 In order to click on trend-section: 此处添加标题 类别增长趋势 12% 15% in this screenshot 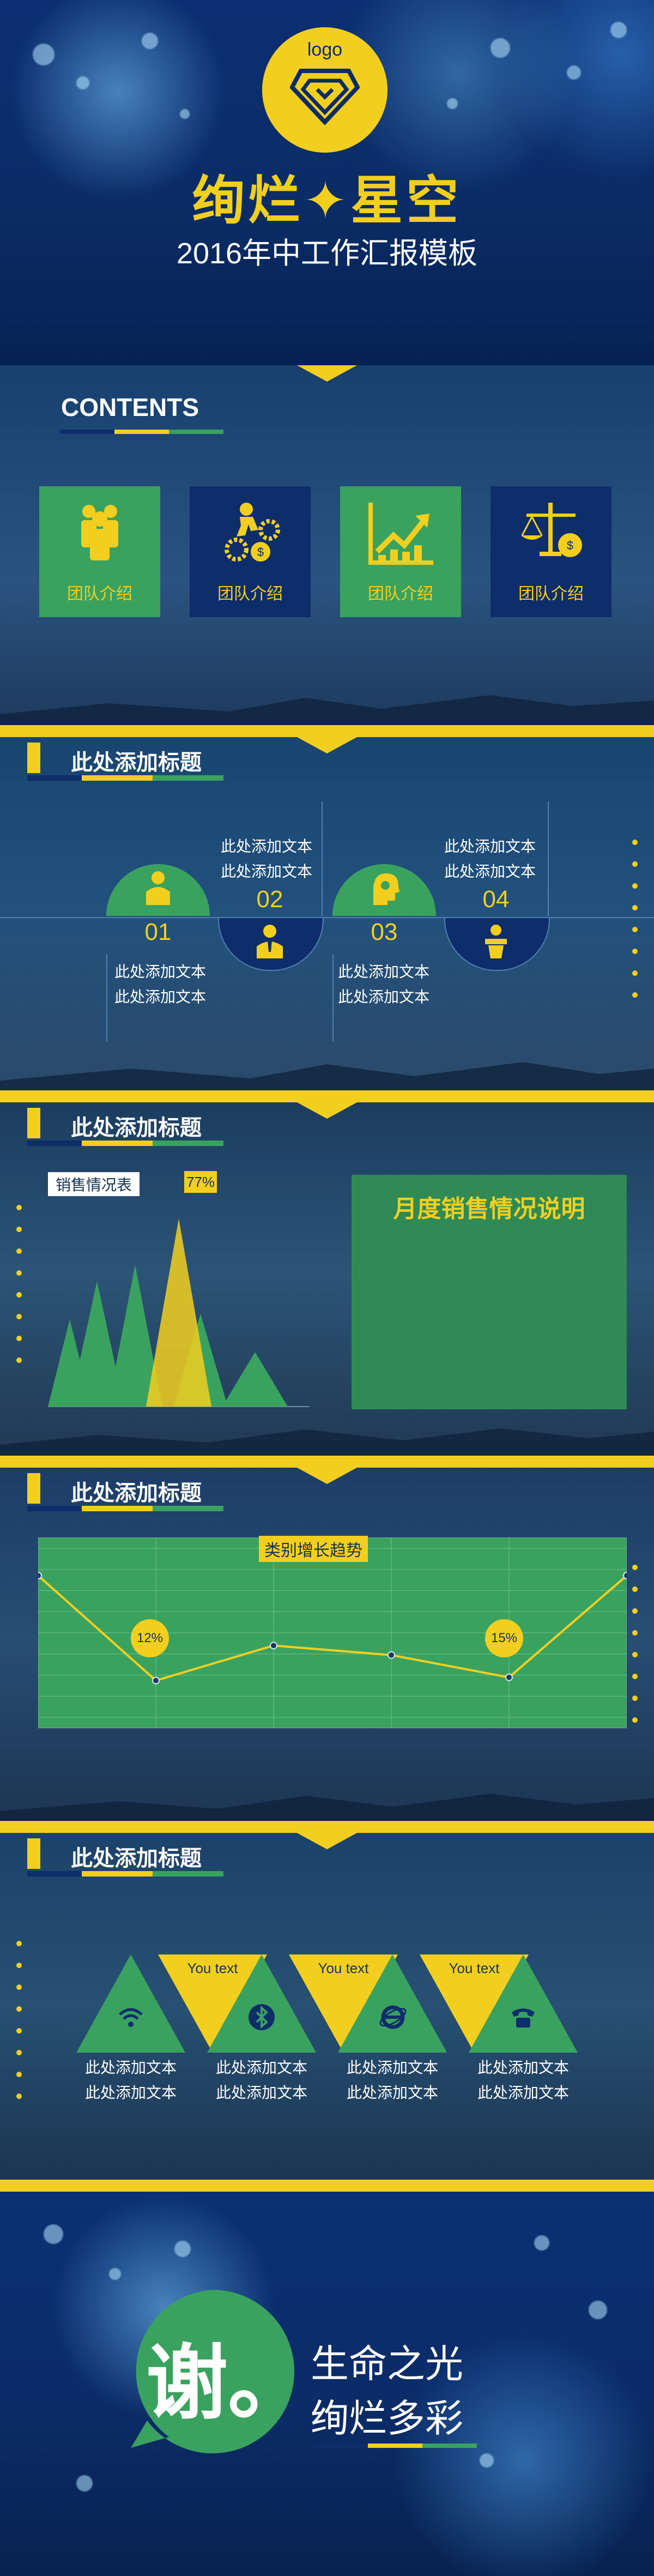, I will do `click(327, 1639)`.